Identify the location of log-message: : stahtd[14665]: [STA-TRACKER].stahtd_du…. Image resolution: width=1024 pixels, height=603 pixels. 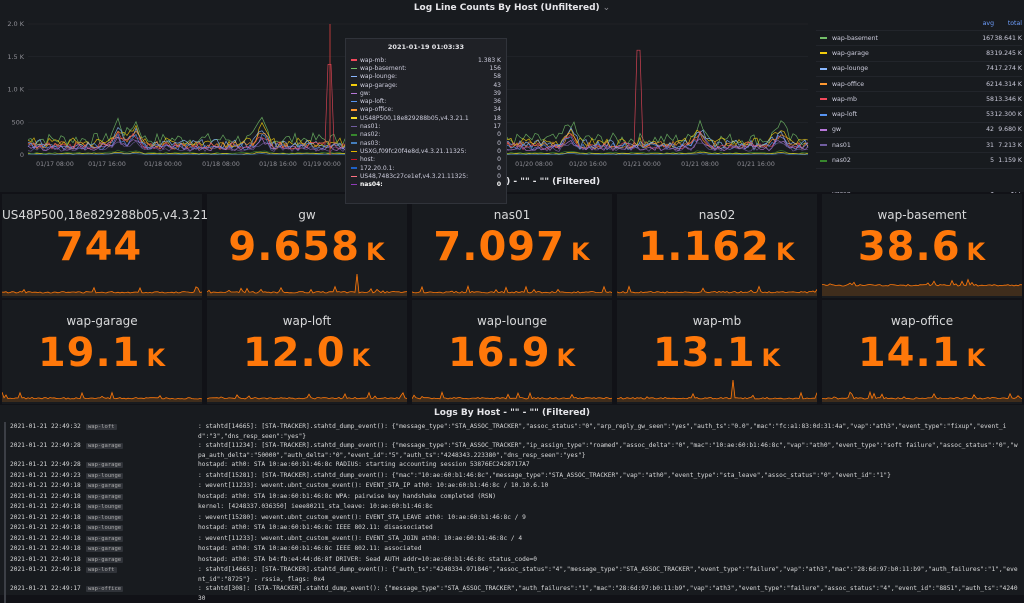
(608, 574).